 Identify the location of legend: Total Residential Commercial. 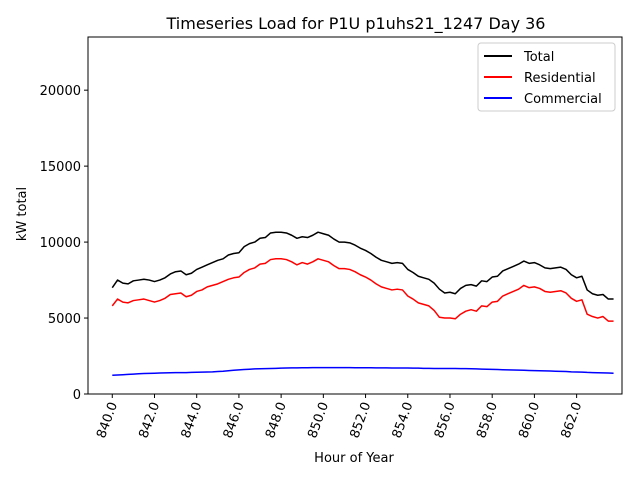
(546, 77).